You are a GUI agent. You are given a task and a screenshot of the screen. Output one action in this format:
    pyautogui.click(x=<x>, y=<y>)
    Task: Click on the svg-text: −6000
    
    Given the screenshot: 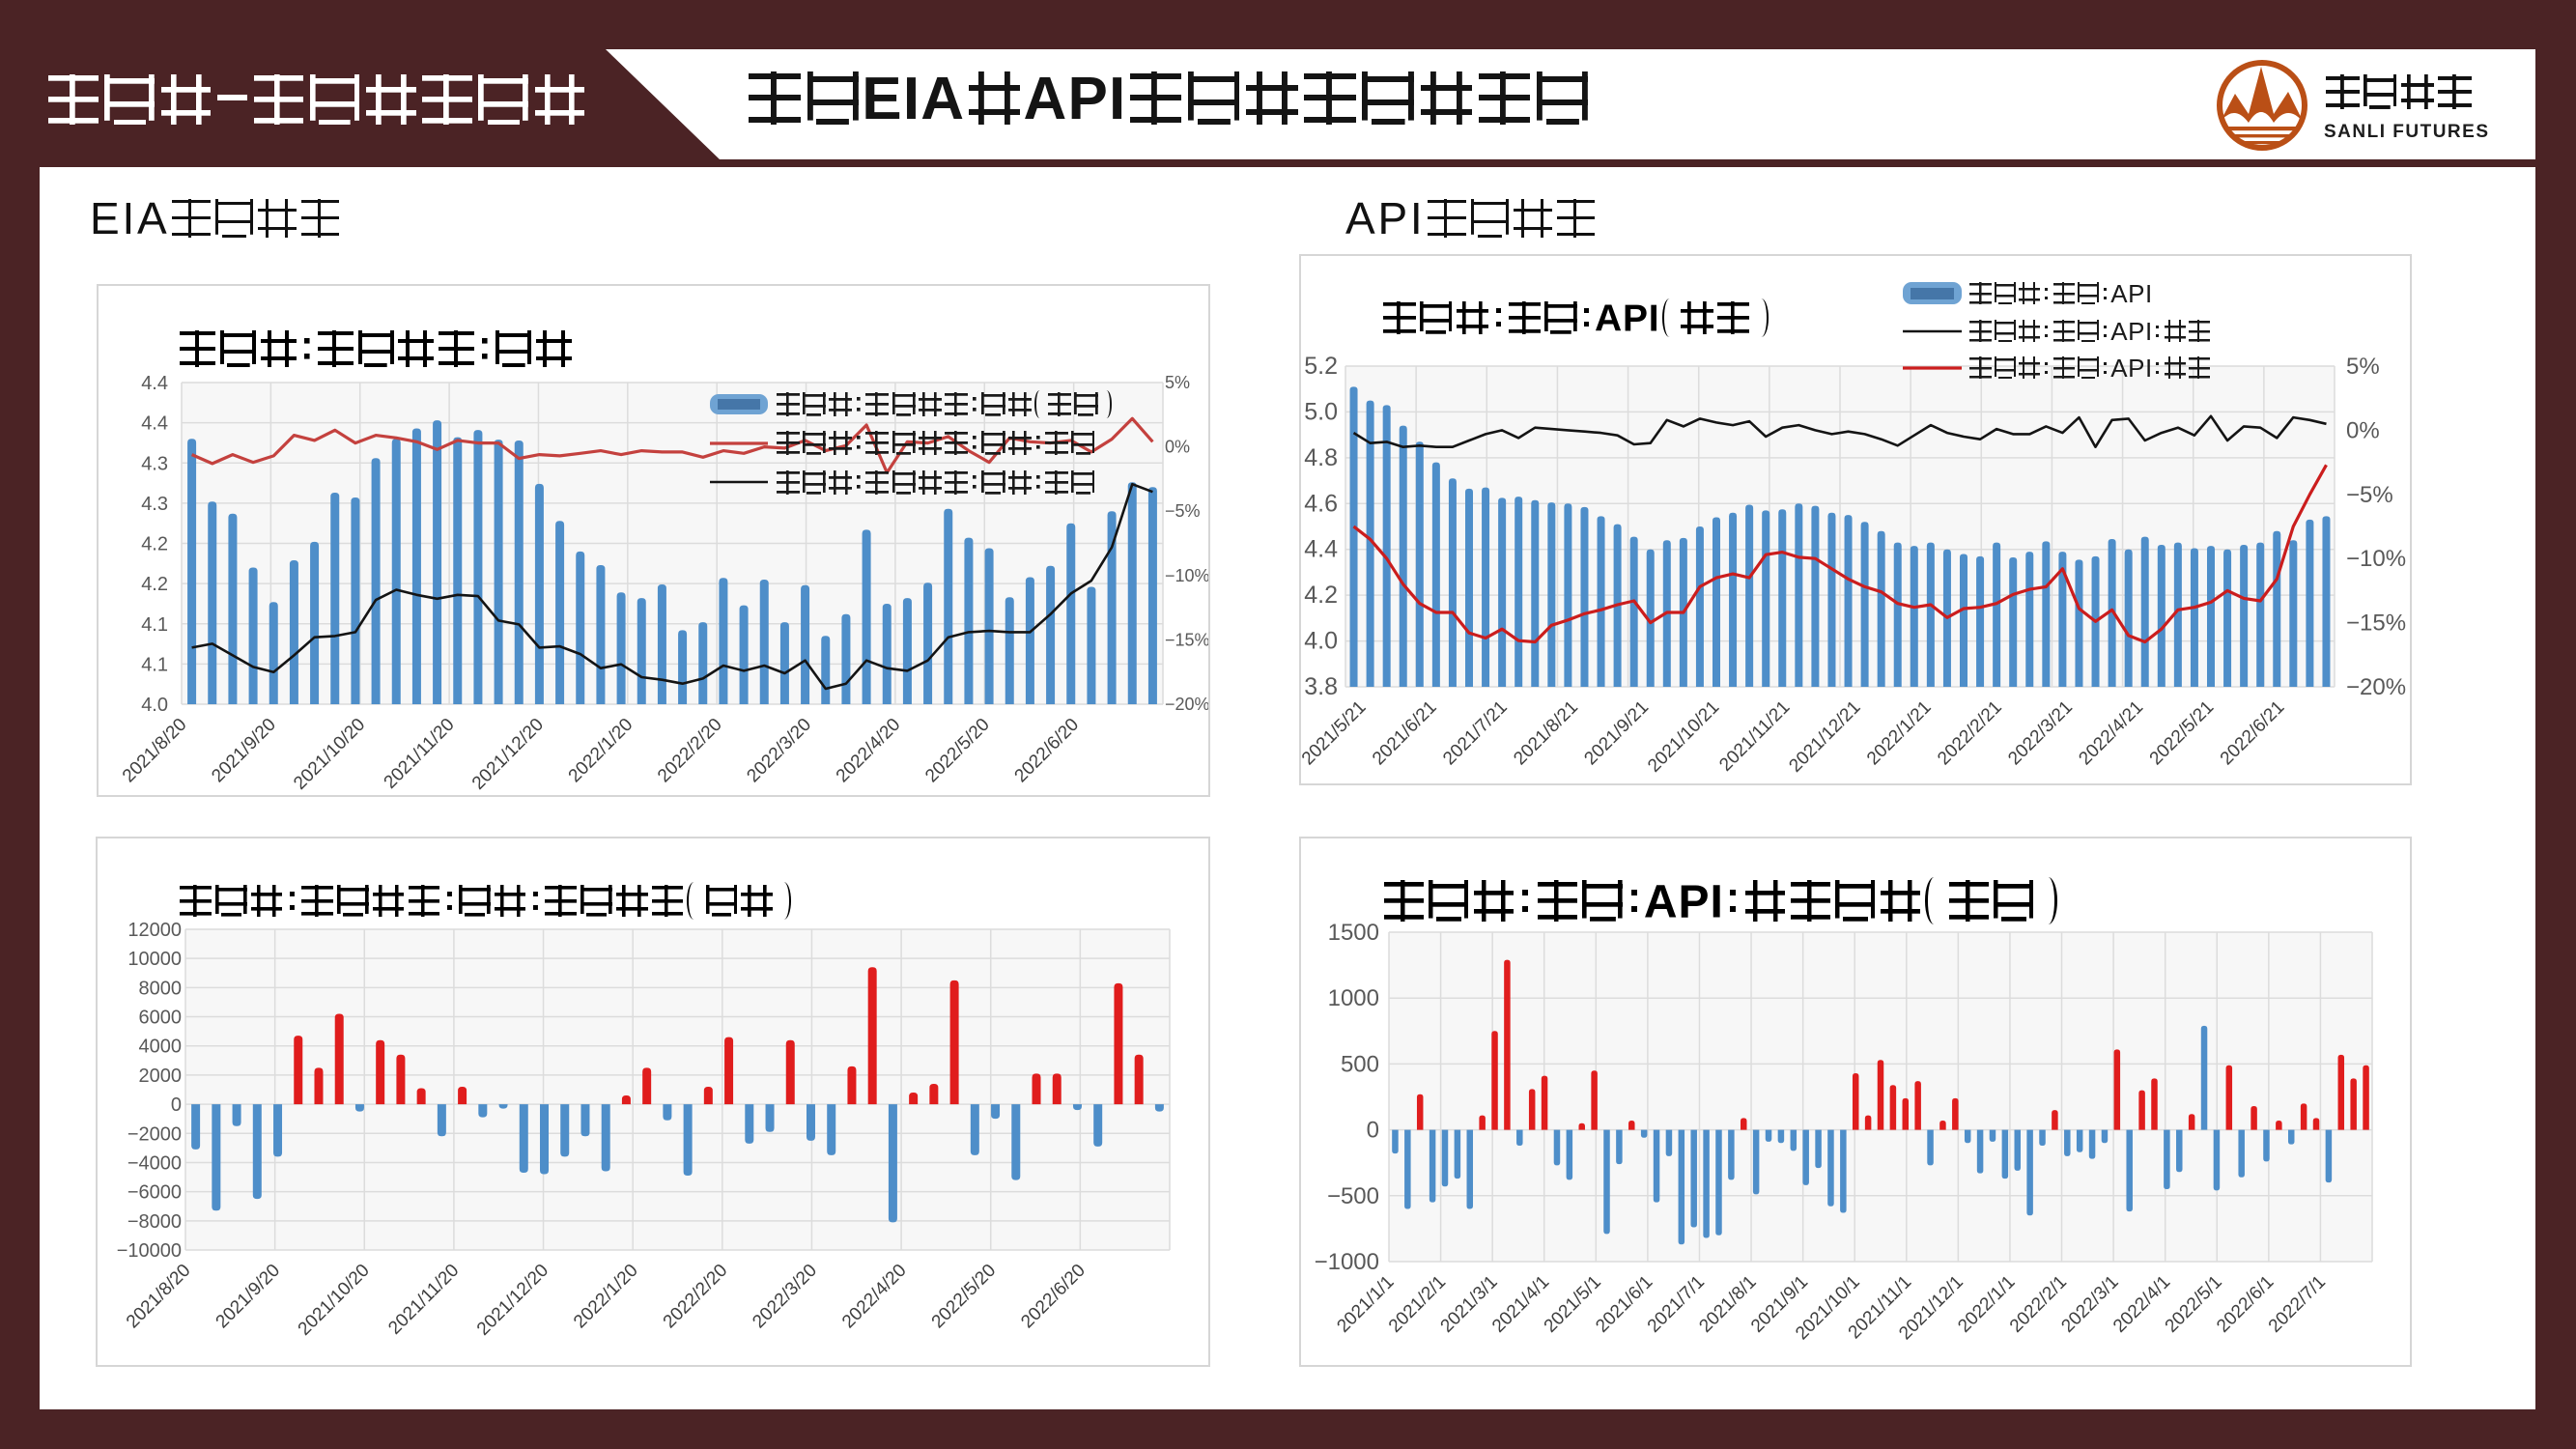 What is the action you would take?
    pyautogui.click(x=154, y=1193)
    